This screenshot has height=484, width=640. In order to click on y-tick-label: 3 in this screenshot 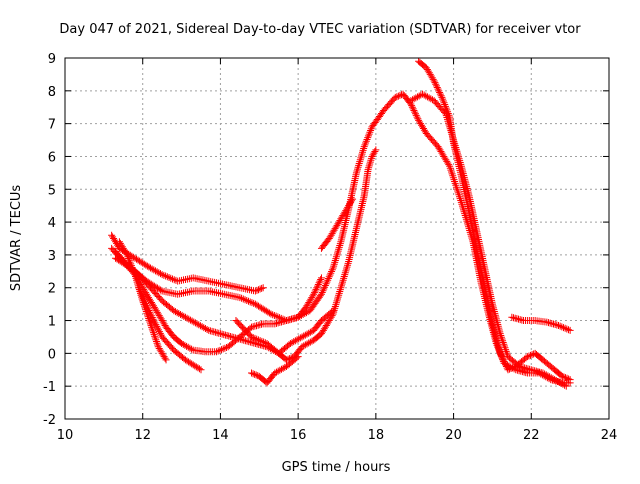, I will do `click(52, 256)`.